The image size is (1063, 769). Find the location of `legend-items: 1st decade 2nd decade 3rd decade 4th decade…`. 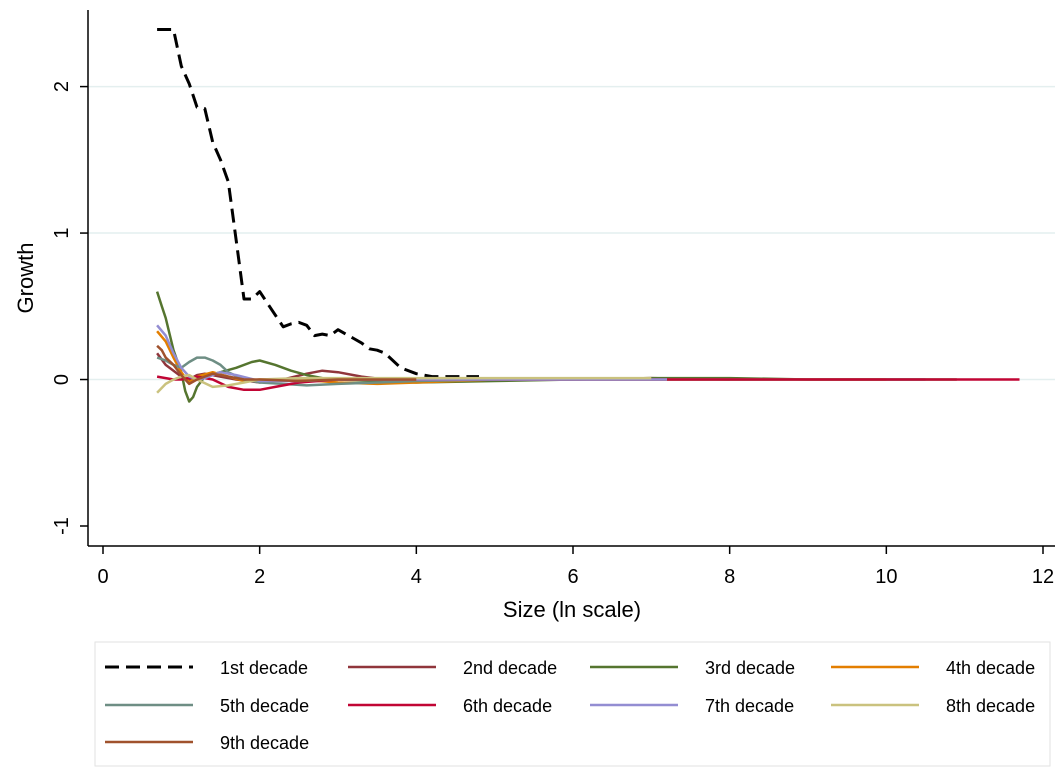

legend-items: 1st decade 2nd decade 3rd decade 4th decade… is located at coordinates (570, 705).